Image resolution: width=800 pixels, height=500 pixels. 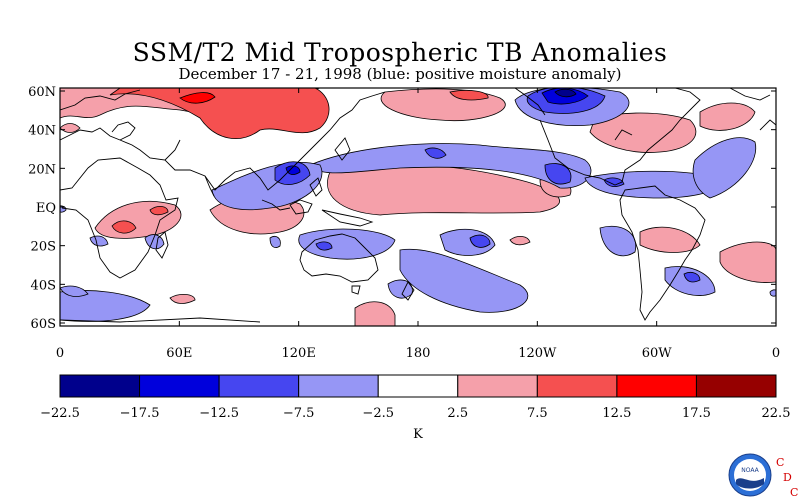 I want to click on colorbar-tick-label: 7.5, so click(x=537, y=413).